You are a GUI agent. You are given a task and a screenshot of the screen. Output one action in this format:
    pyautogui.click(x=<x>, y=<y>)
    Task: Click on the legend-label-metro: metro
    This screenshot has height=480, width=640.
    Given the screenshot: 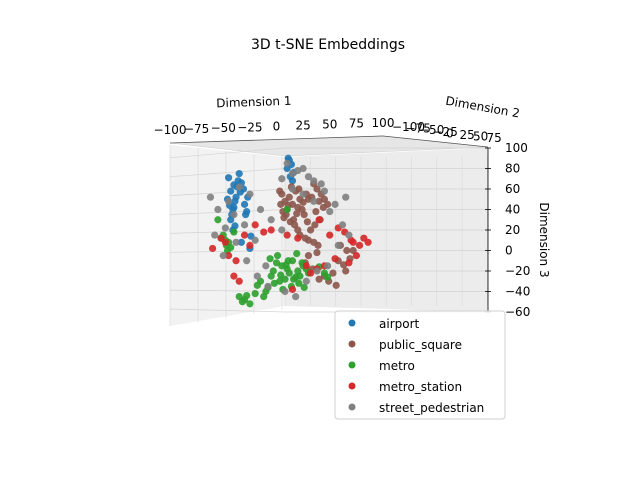 What is the action you would take?
    pyautogui.click(x=397, y=366)
    